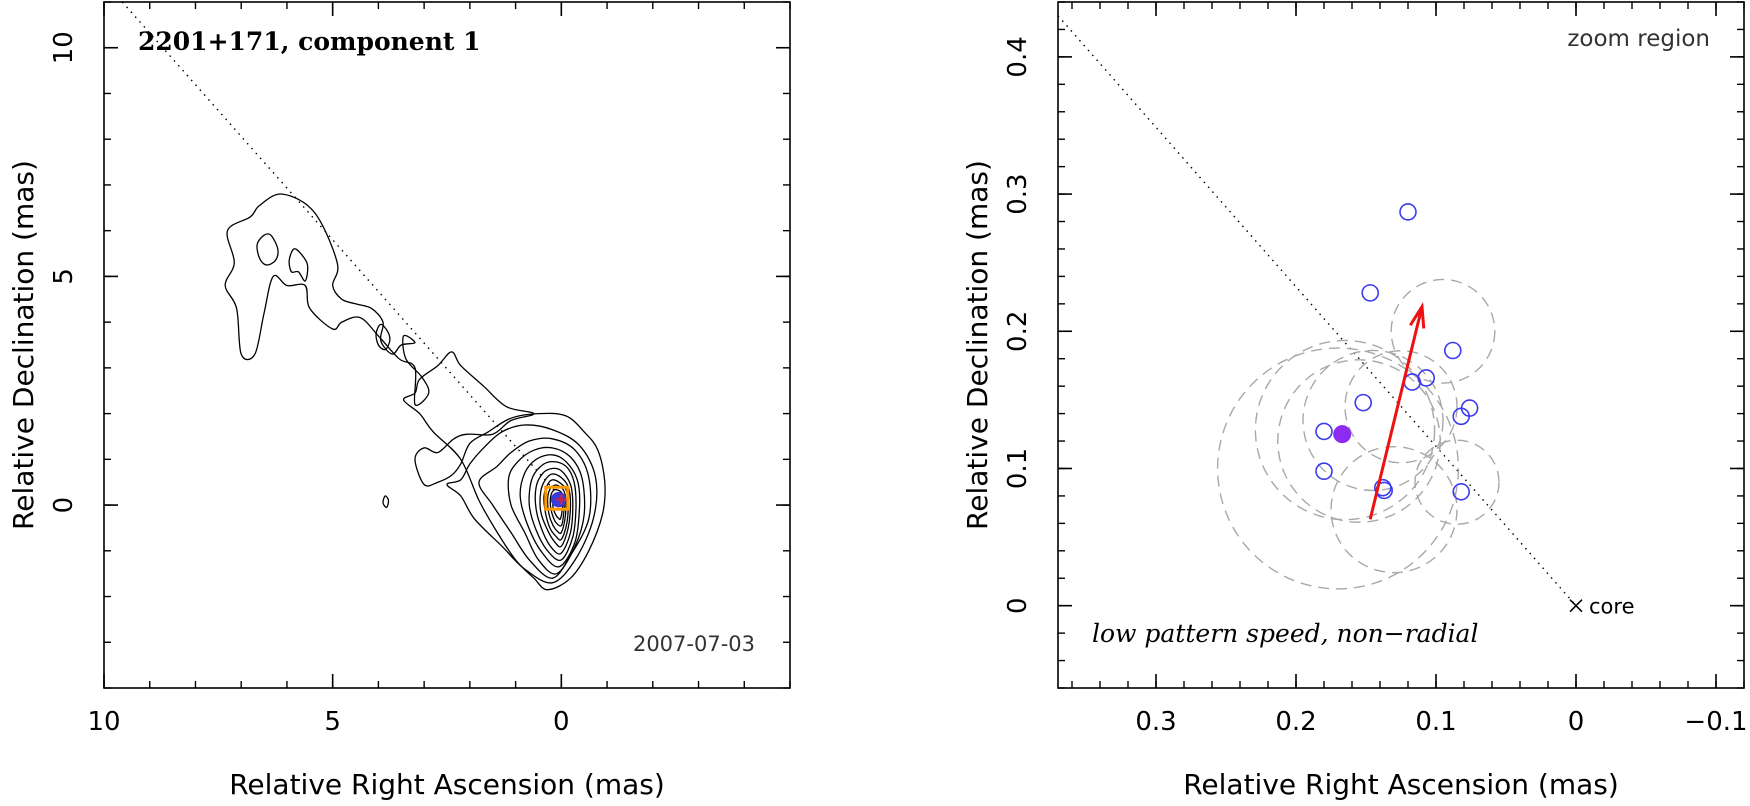 The image size is (1750, 806). I want to click on error-circles, so click(1358, 434).